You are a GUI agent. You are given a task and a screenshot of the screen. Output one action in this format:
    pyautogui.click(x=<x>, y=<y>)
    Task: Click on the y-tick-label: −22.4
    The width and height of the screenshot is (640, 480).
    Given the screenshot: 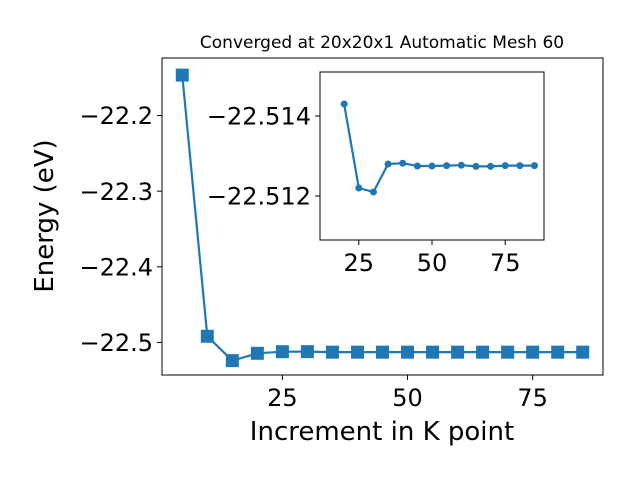 What is the action you would take?
    pyautogui.click(x=116, y=267)
    